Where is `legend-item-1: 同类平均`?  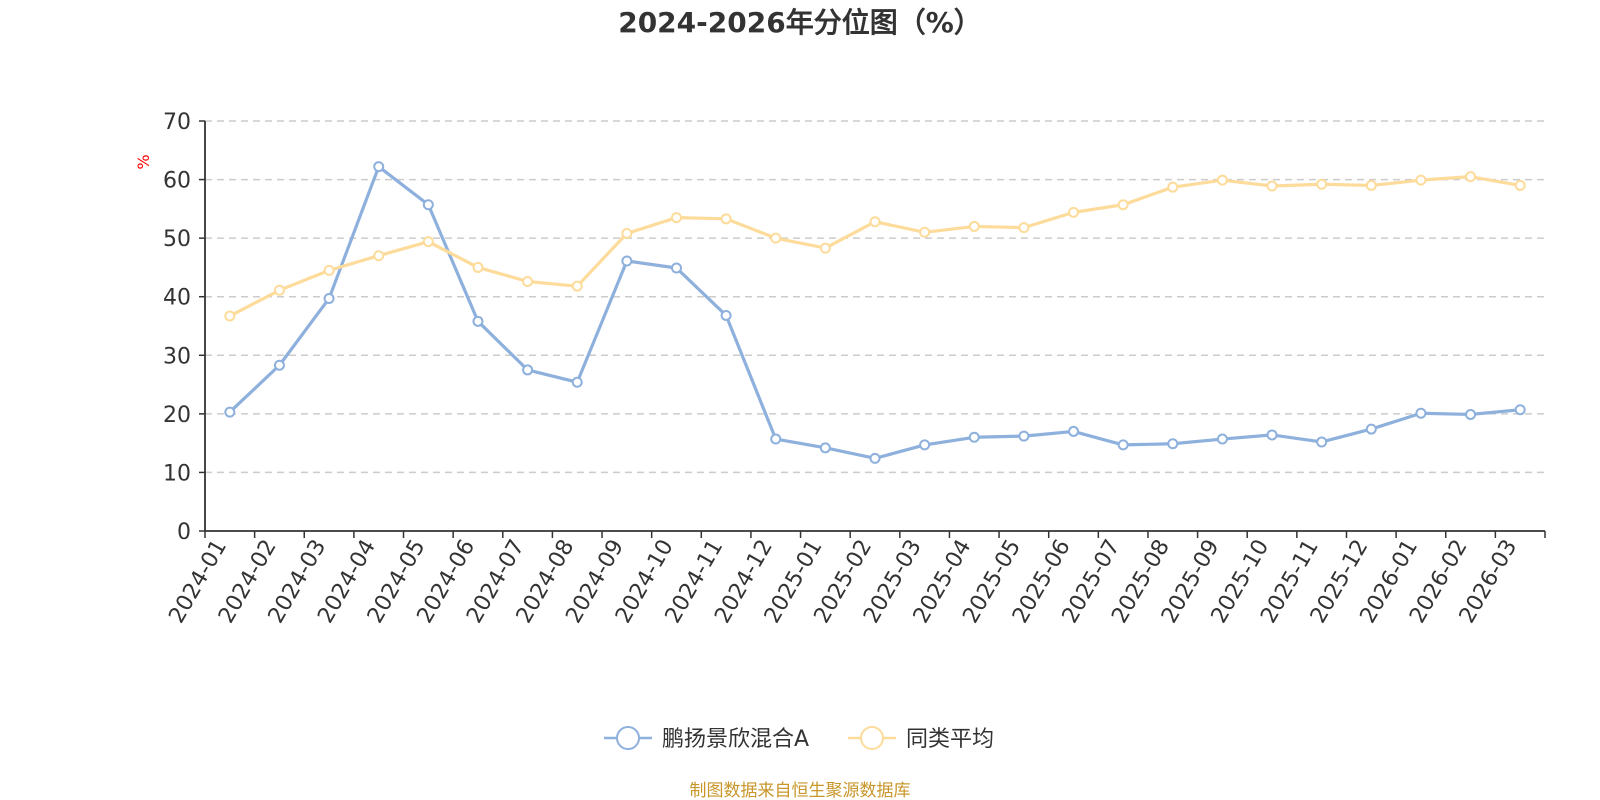 legend-item-1: 同类平均 is located at coordinates (921, 739).